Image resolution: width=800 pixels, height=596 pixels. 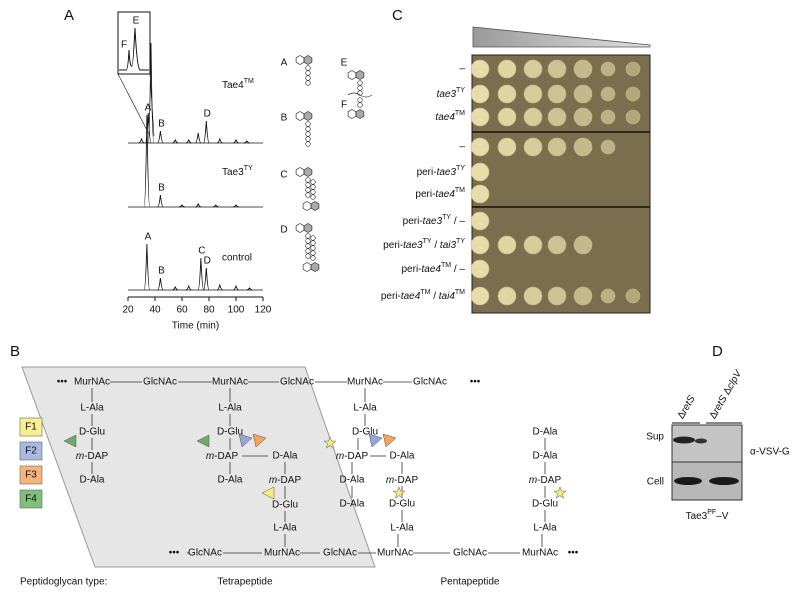 I want to click on blot-row-label: Cell, so click(x=655, y=482).